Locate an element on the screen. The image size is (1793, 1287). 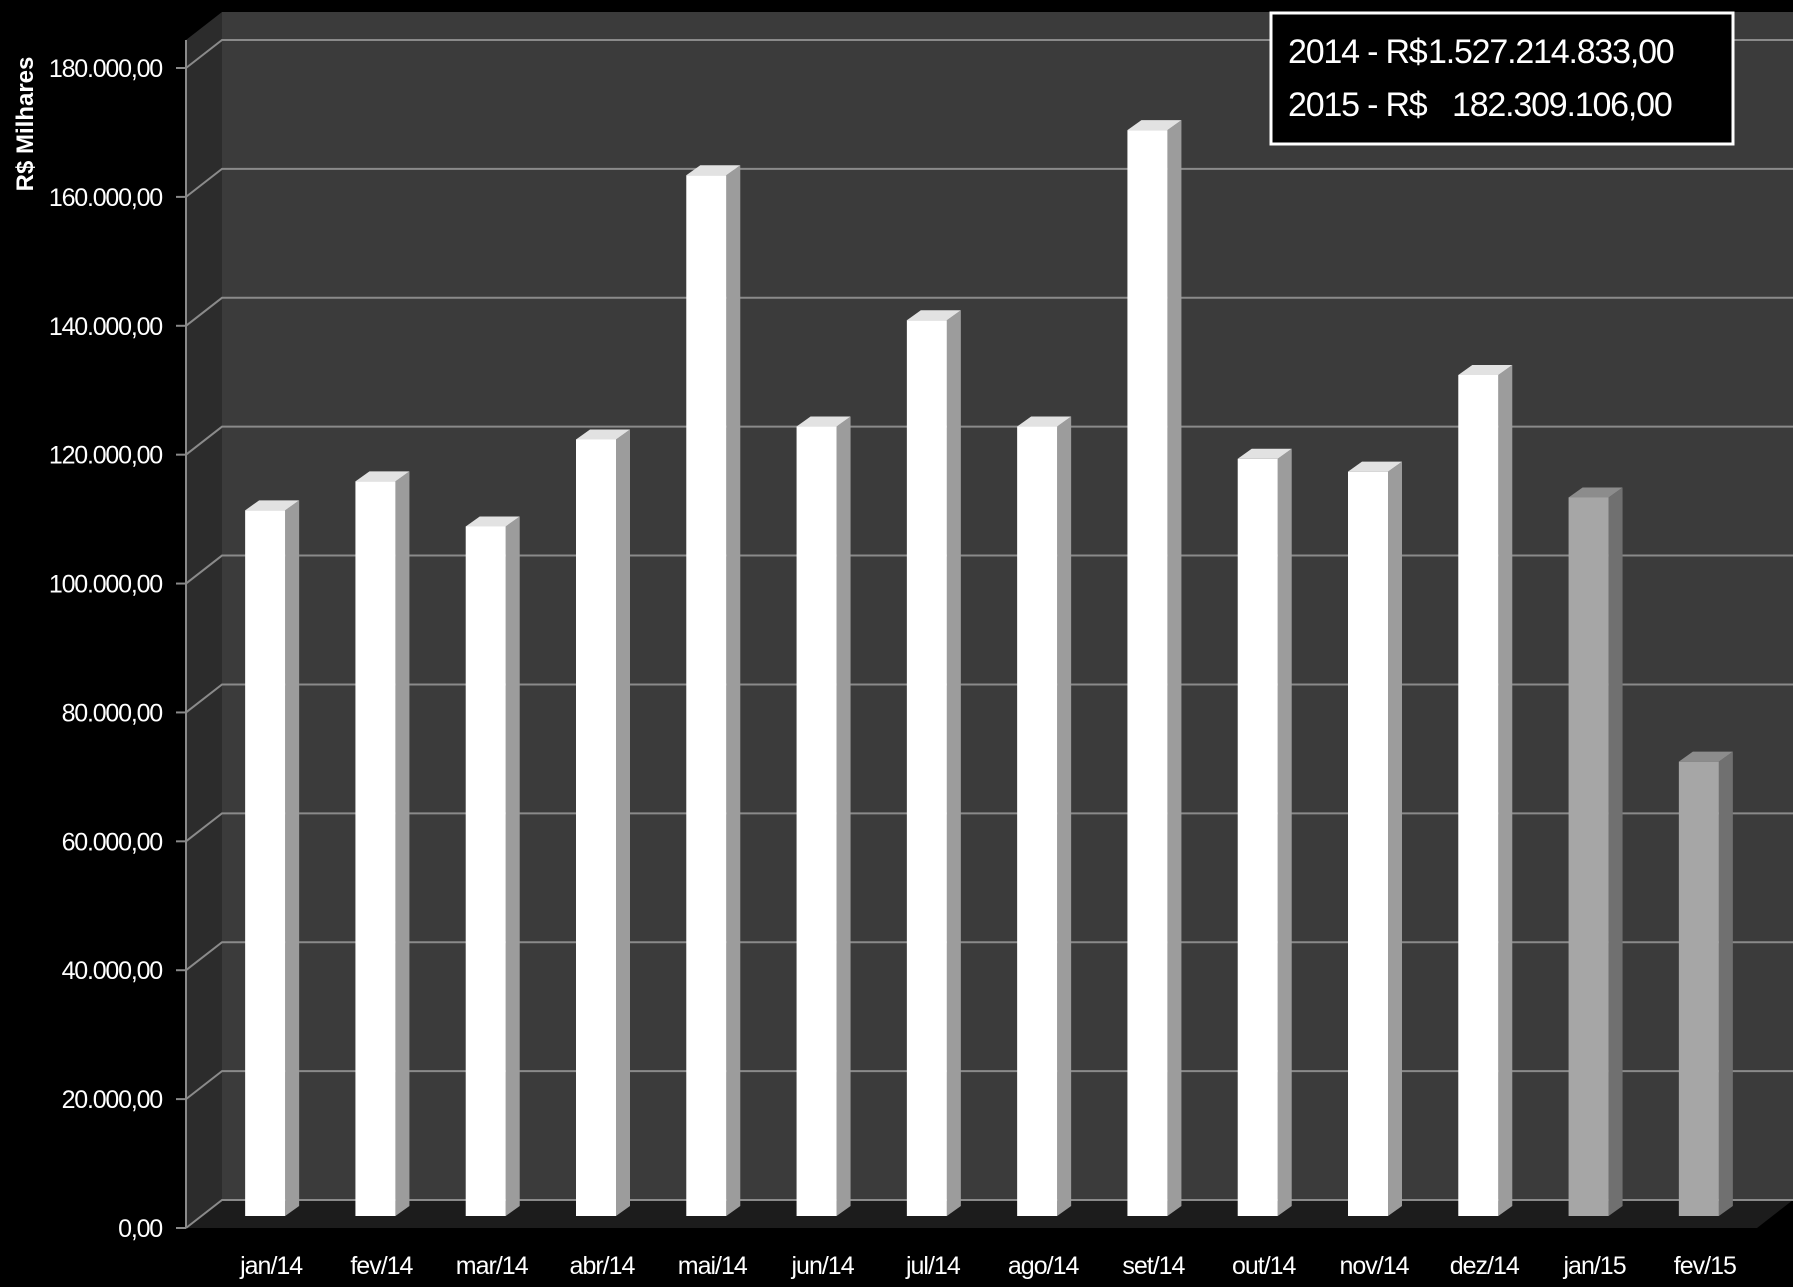
annotation-box-frame is located at coordinates (1502, 78).